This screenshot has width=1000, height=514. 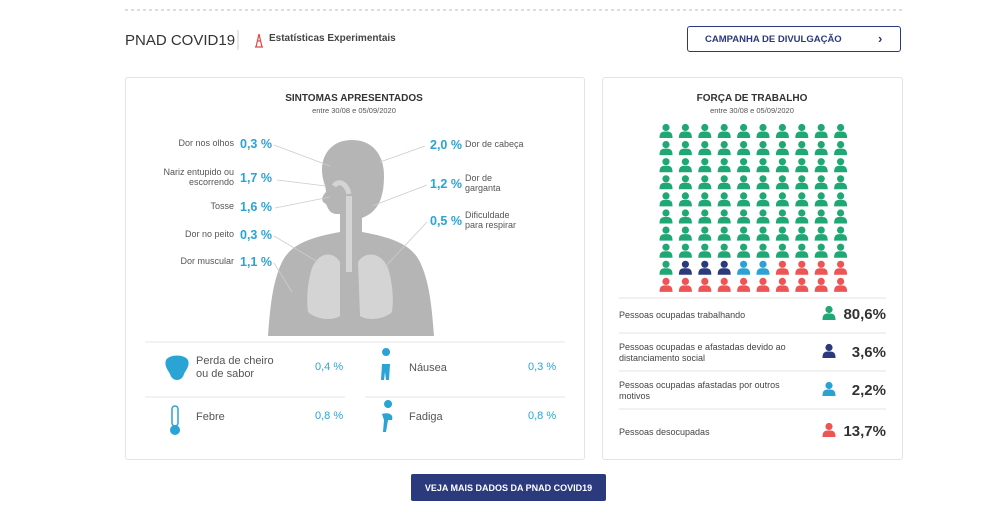 What do you see at coordinates (428, 367) in the screenshot?
I see `symptom-label: Náusea` at bounding box center [428, 367].